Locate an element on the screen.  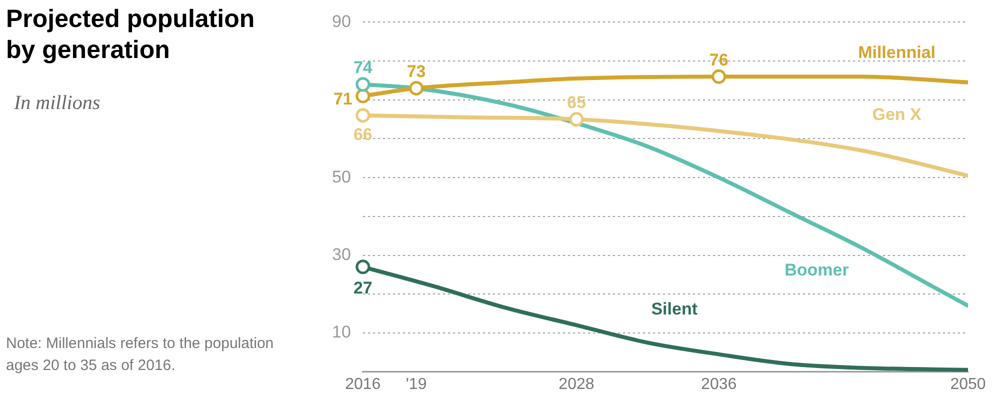
series-label: Silent is located at coordinates (674, 308).